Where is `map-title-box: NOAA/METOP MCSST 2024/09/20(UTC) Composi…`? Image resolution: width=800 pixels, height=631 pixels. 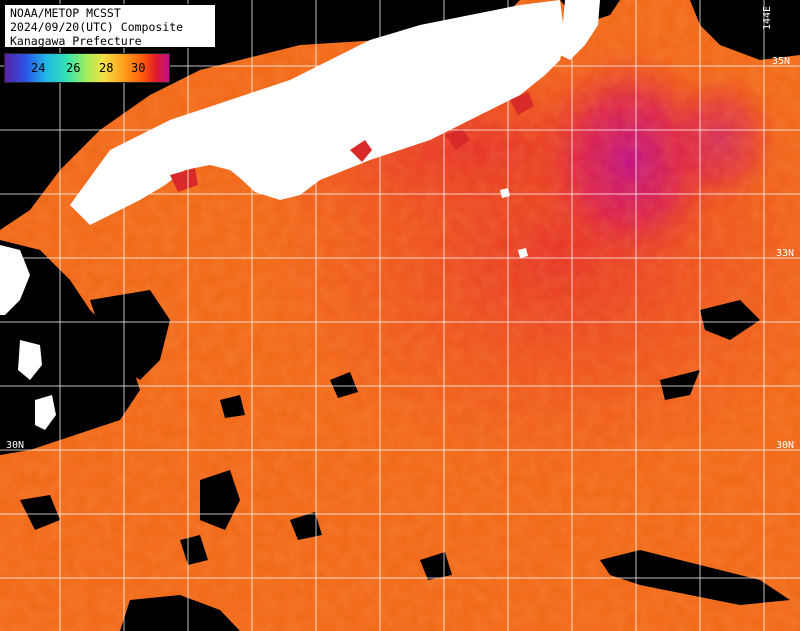
map-title-box: NOAA/METOP MCSST 2024/09/20(UTC) Composi… is located at coordinates (110, 26).